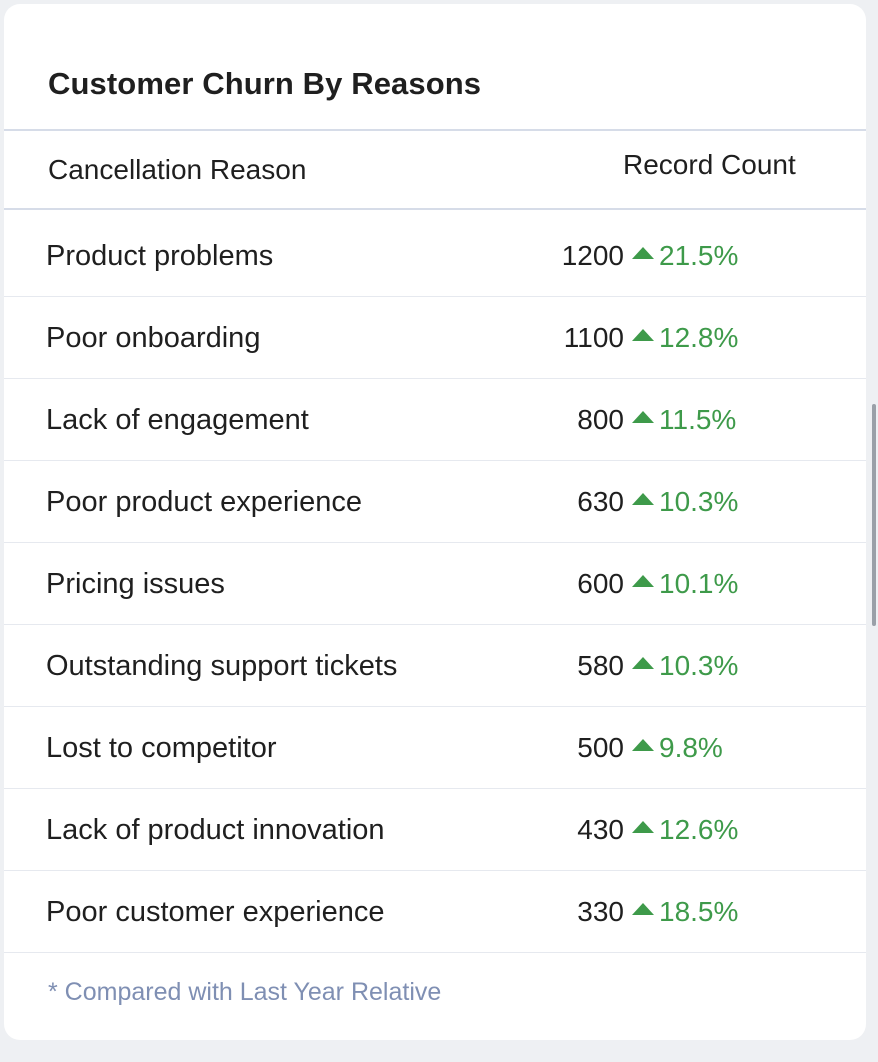 This screenshot has height=1062, width=878. I want to click on table-row: Lack of engagement 800 11.5%, so click(435, 420).